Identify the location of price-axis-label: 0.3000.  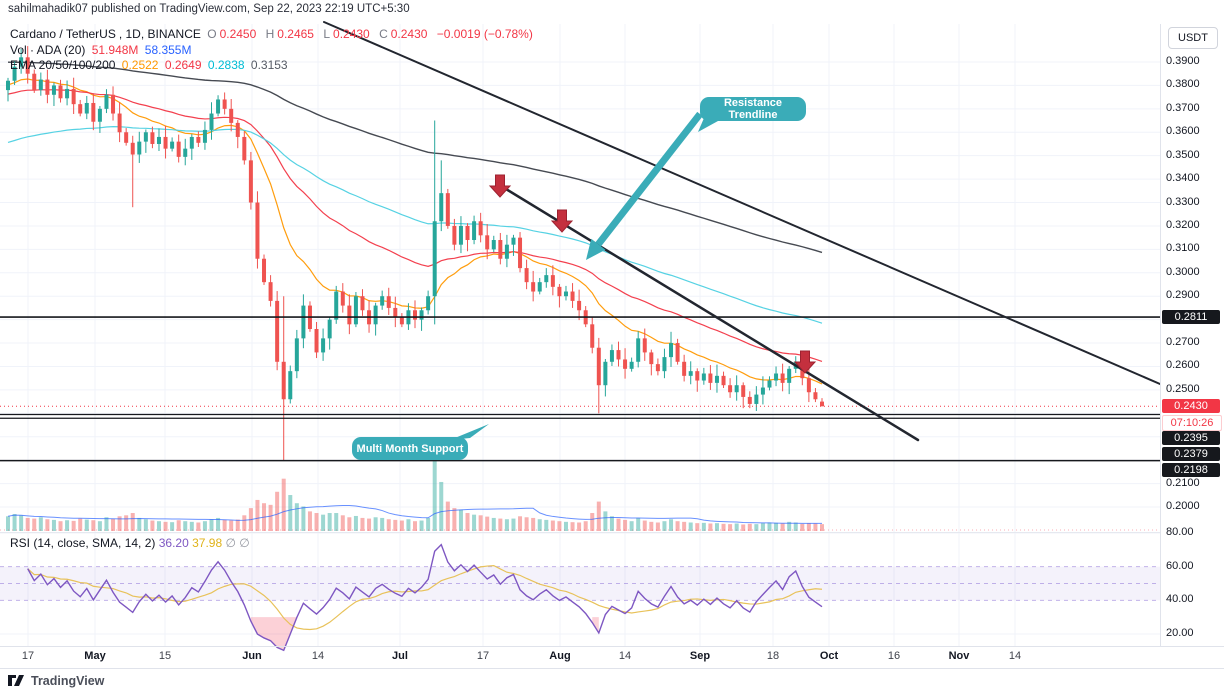
(1183, 271).